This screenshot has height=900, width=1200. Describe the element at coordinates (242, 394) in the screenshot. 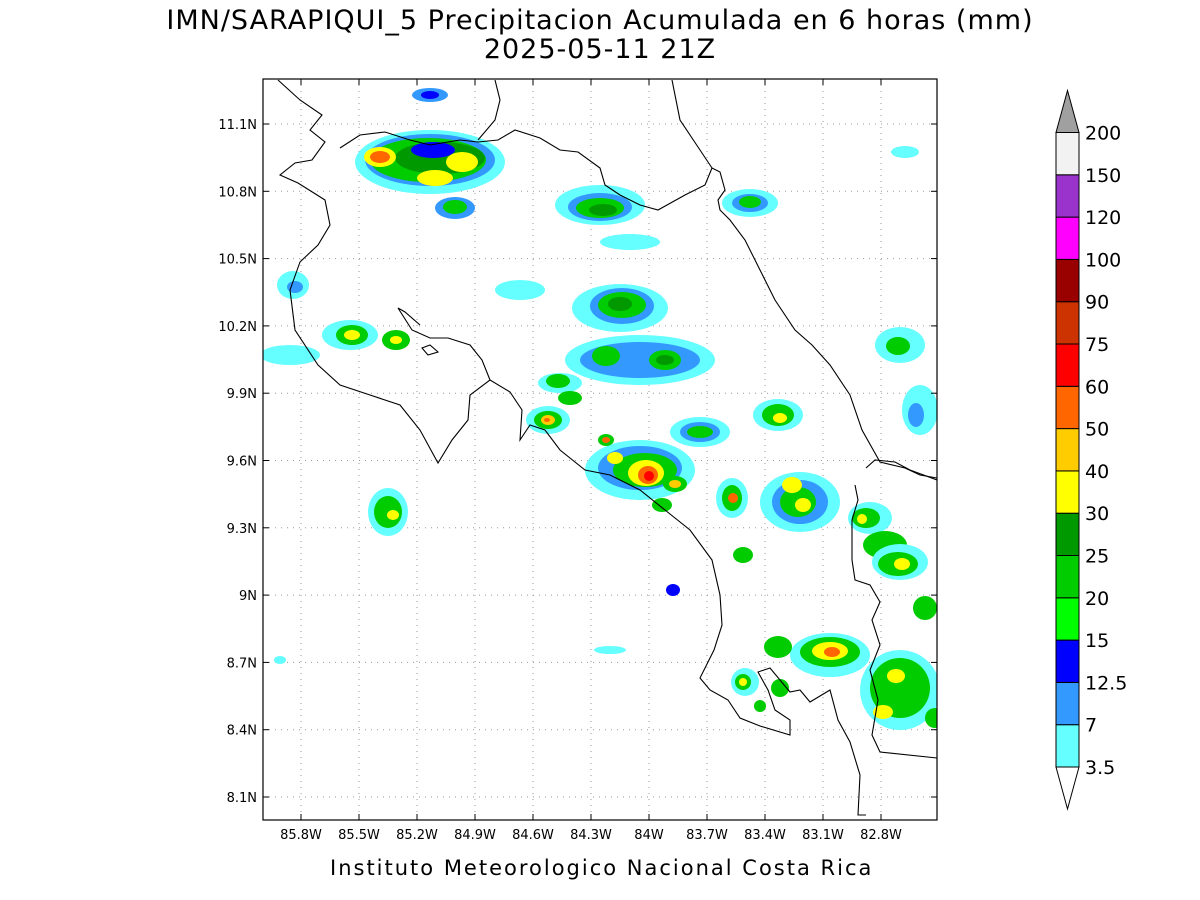

I see `lat-tick-label: 9.9N` at that location.